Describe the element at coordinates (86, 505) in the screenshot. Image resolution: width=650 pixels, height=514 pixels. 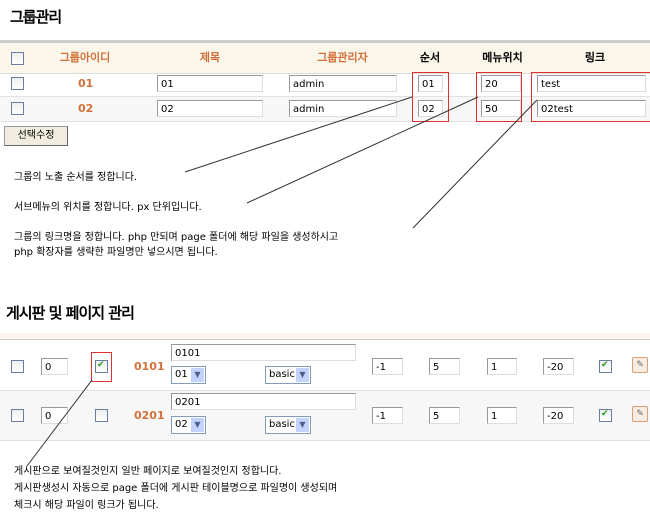
I see `note-board-3: 체크시 해당 파일이 링크가 됩니다.` at that location.